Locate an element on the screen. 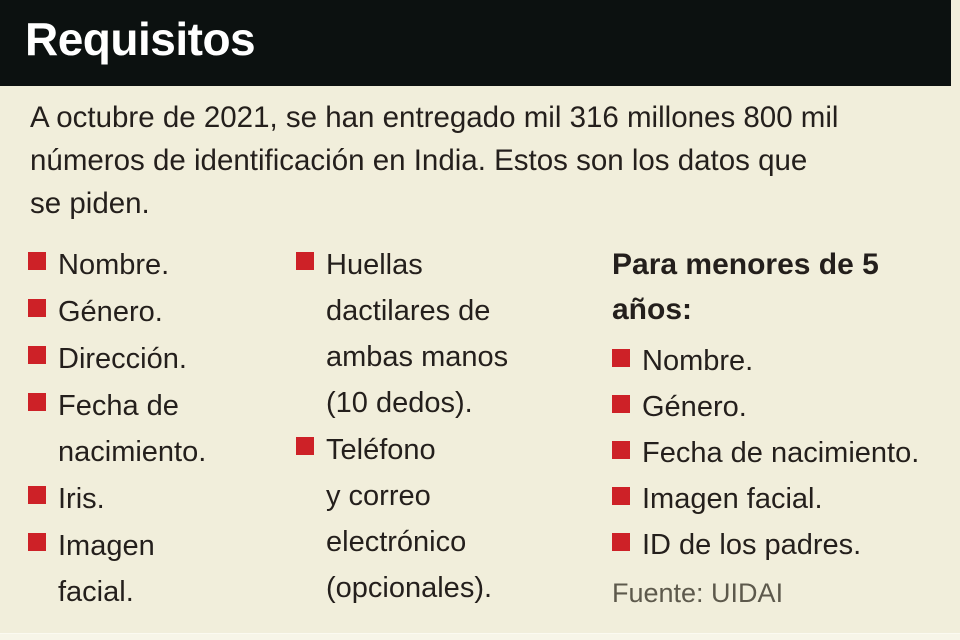  bottom-edge-strip is located at coordinates (480, 636).